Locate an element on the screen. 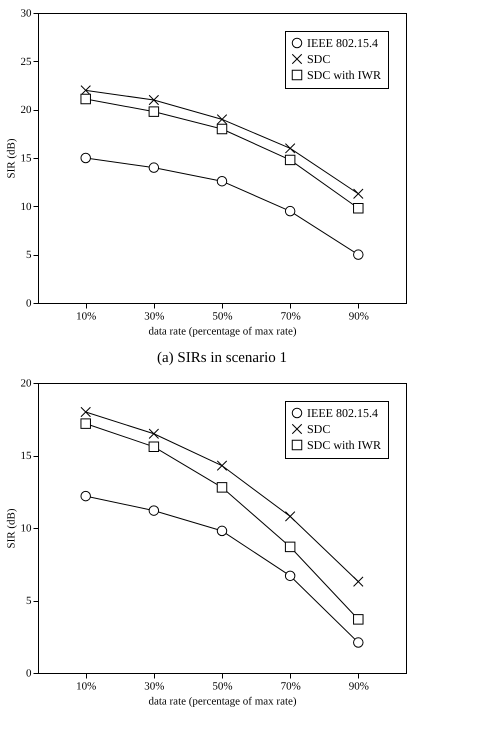  y-tick-label: 25 is located at coordinates (26, 62).